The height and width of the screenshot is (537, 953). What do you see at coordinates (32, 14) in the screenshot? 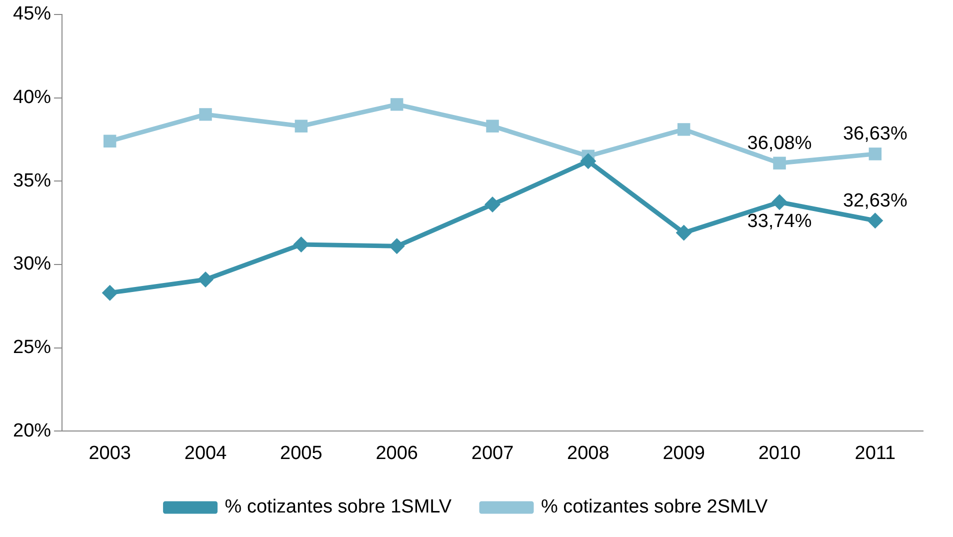
I see `y-tick-label: 45%` at bounding box center [32, 14].